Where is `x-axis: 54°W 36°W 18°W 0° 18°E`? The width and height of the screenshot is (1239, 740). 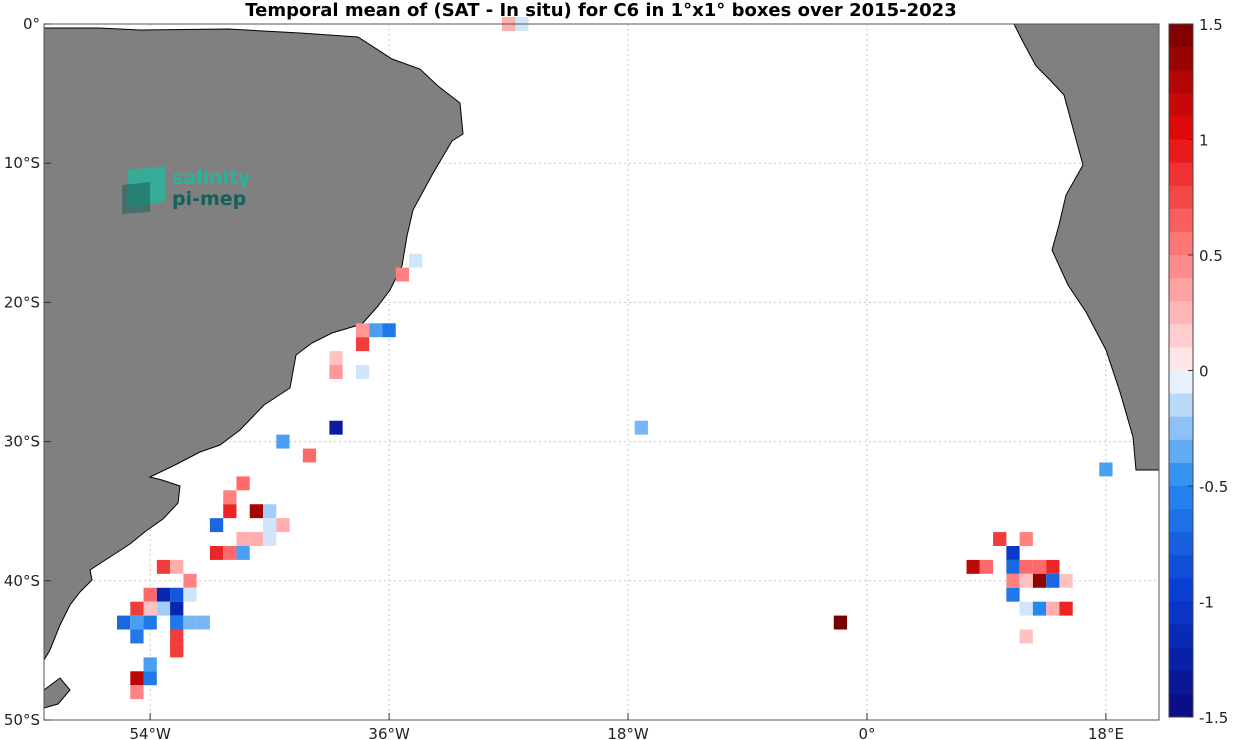 x-axis: 54°W 36°W 18°W 0° 18°E is located at coordinates (626, 726).